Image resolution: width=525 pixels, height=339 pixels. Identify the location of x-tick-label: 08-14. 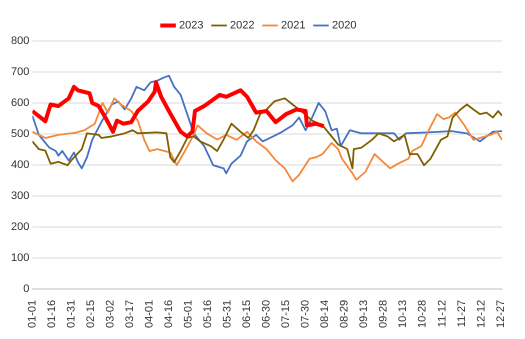
(325, 314).